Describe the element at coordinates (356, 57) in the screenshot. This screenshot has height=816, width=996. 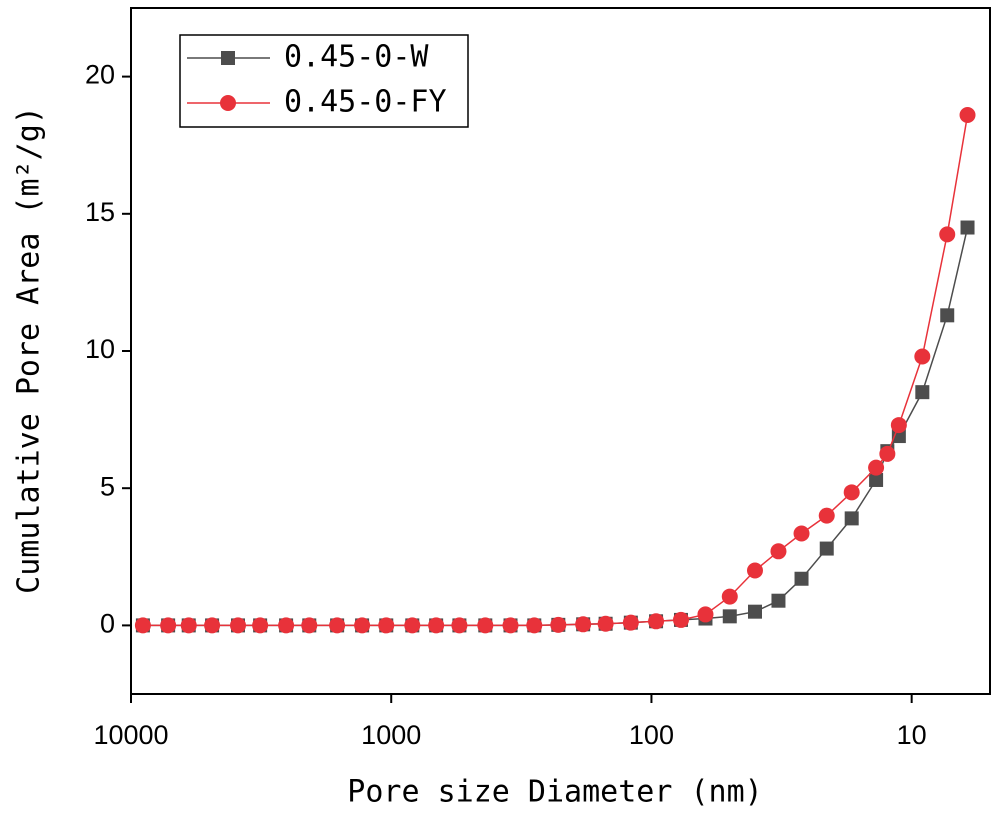
I see `legend-label: 0.45-0-W` at that location.